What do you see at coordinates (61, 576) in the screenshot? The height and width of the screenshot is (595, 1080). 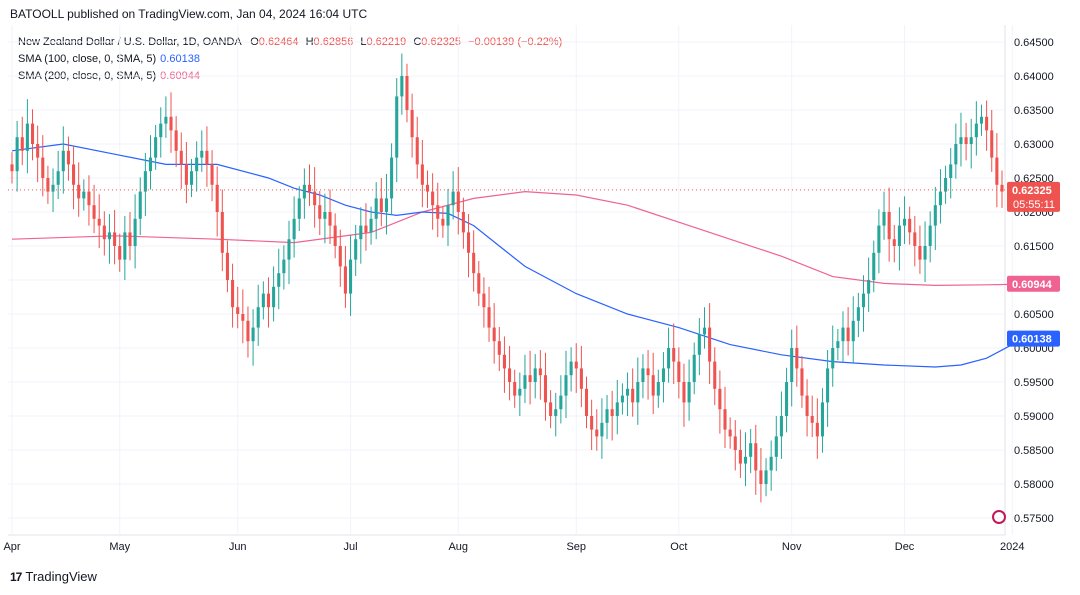 I see `footer-brand: TradingView` at bounding box center [61, 576].